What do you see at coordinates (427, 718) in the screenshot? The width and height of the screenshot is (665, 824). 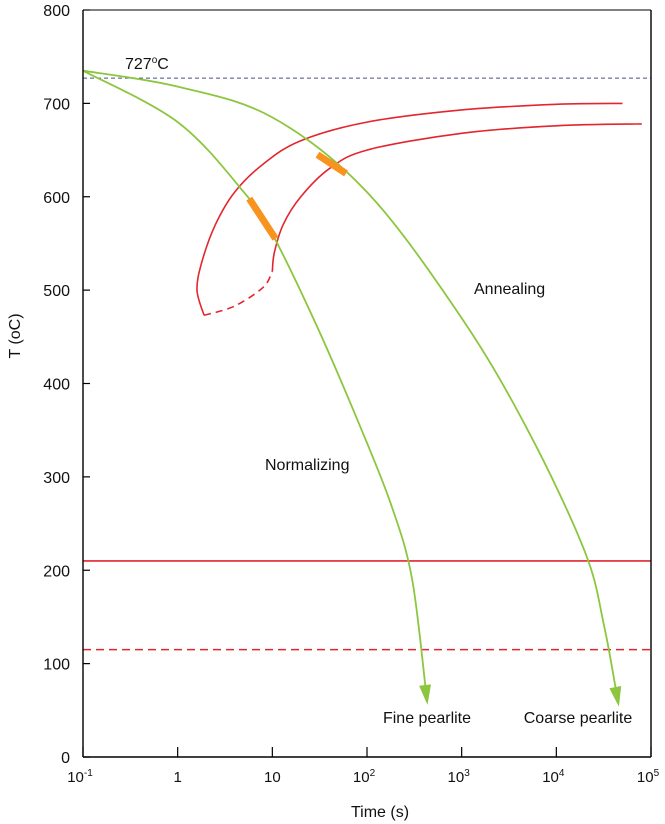 I see `fine-pearlite-label: Fine pearlite` at bounding box center [427, 718].